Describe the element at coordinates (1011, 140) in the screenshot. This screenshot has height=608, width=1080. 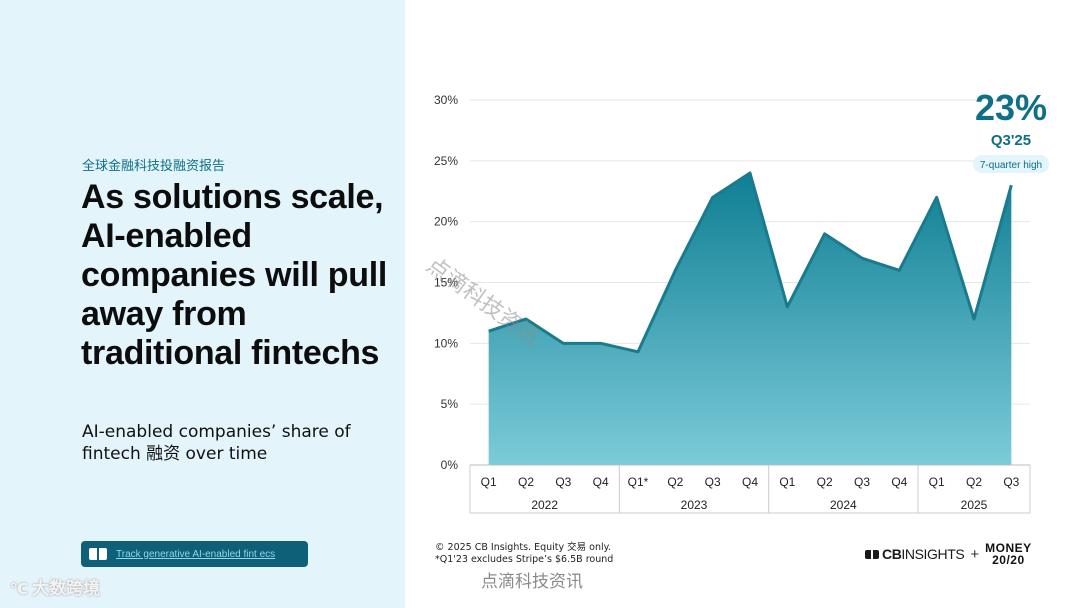
I see `callout-period: Q3'25` at that location.